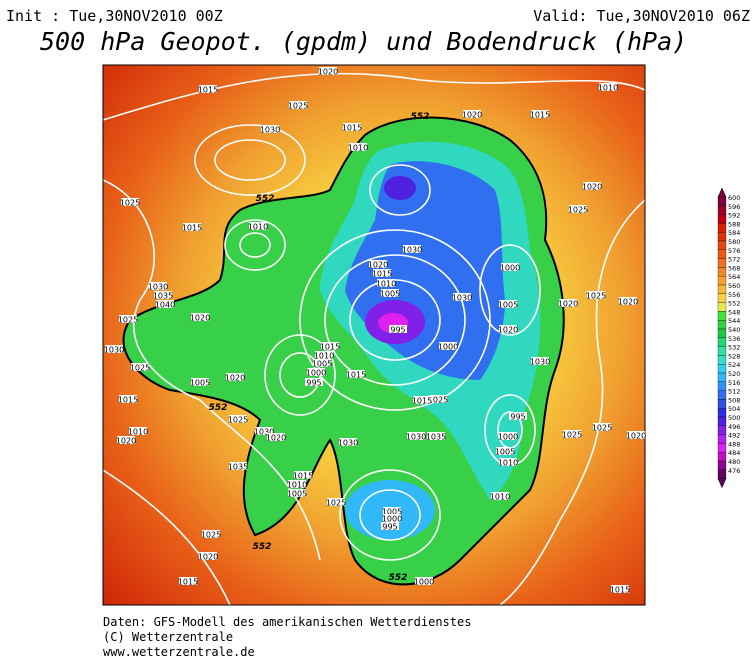 This screenshot has height=671, width=756. I want to click on colorbar-label: 536, so click(734, 339).